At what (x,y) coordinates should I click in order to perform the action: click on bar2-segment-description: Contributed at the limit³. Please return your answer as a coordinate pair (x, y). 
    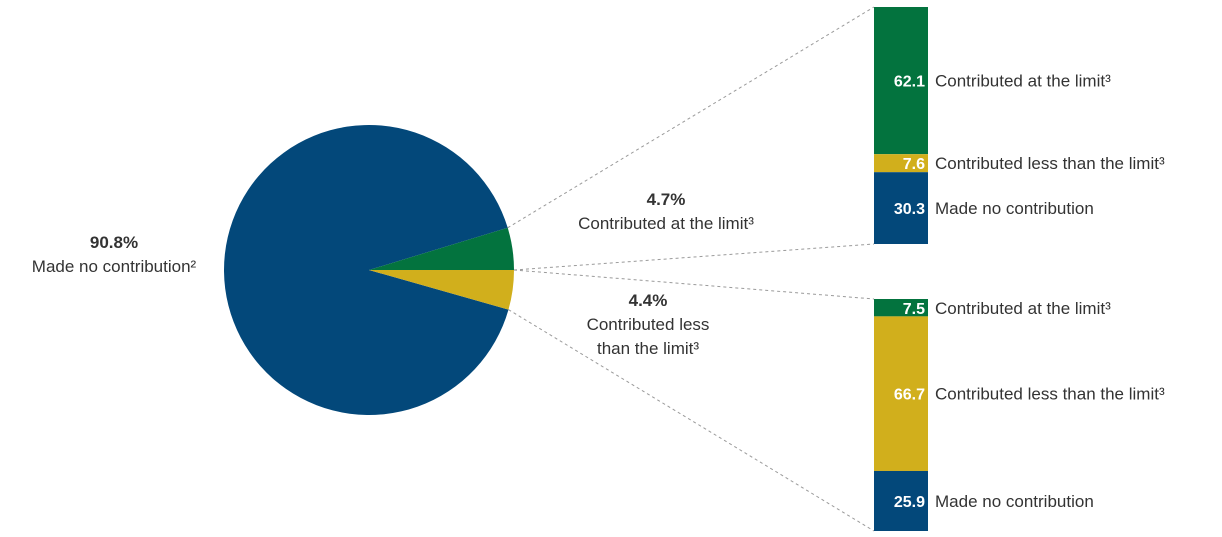
    Looking at the image, I should click on (1023, 308).